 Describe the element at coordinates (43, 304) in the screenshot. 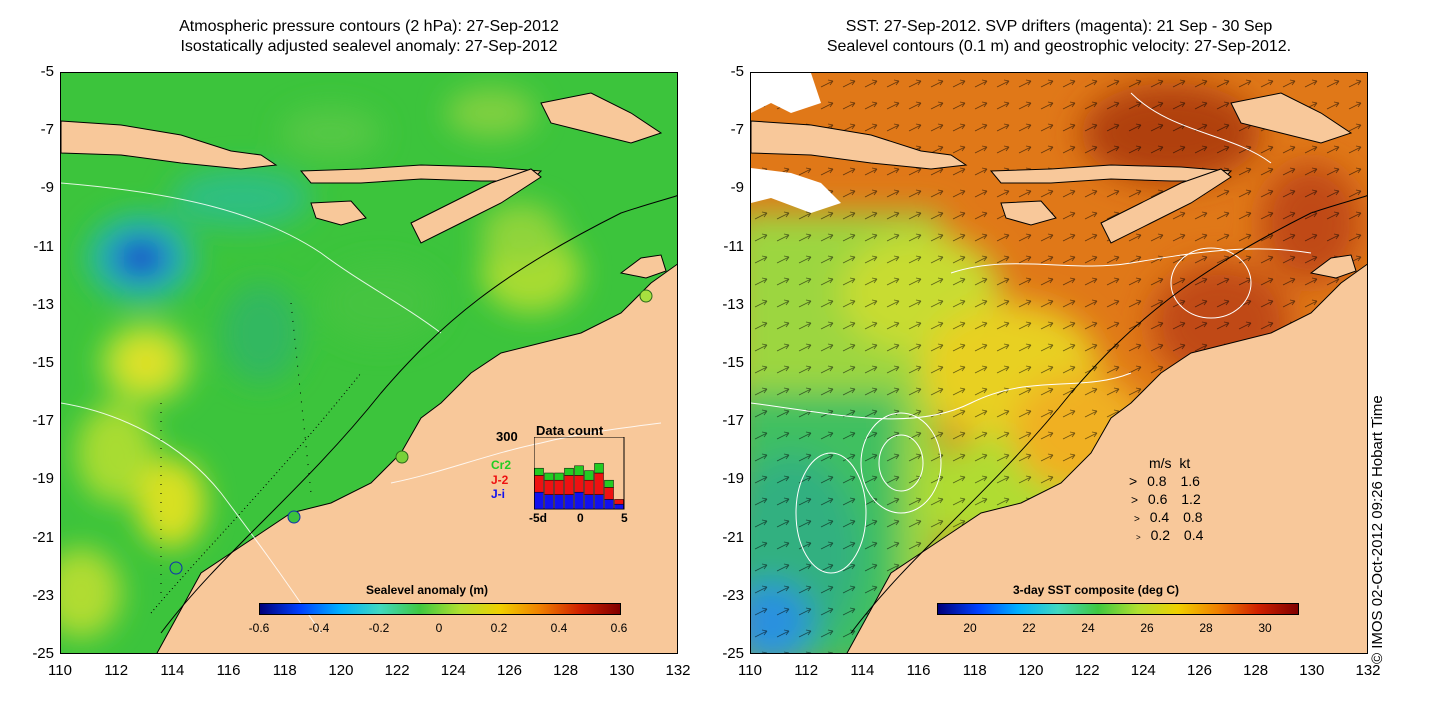

I see `y-tick-label: -13` at that location.